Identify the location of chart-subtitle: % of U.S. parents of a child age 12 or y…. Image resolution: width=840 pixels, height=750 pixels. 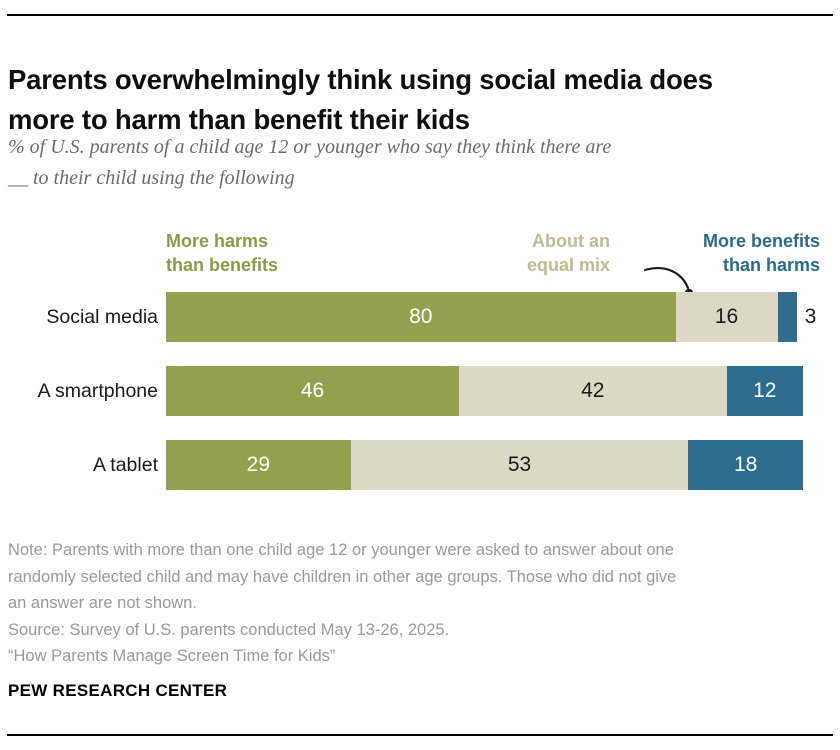
(418, 163).